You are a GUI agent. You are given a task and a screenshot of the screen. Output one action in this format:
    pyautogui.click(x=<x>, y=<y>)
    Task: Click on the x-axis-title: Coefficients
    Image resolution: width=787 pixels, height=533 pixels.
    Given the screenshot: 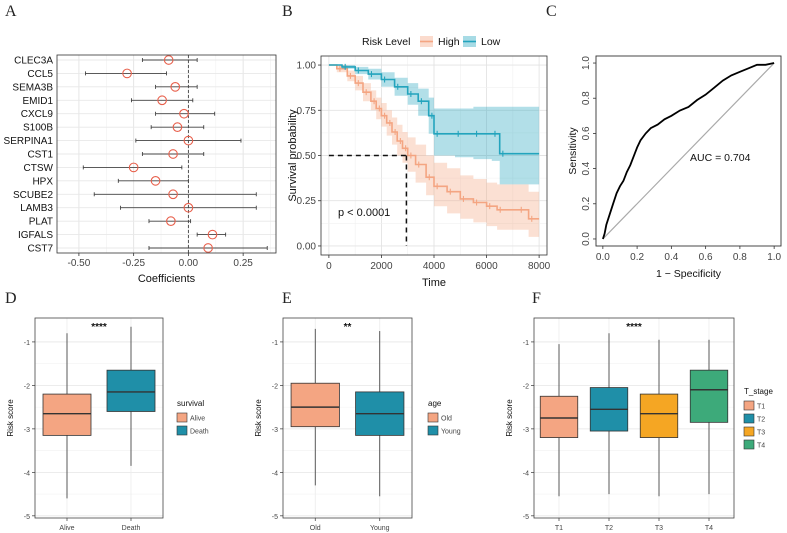 What is the action you would take?
    pyautogui.click(x=167, y=279)
    